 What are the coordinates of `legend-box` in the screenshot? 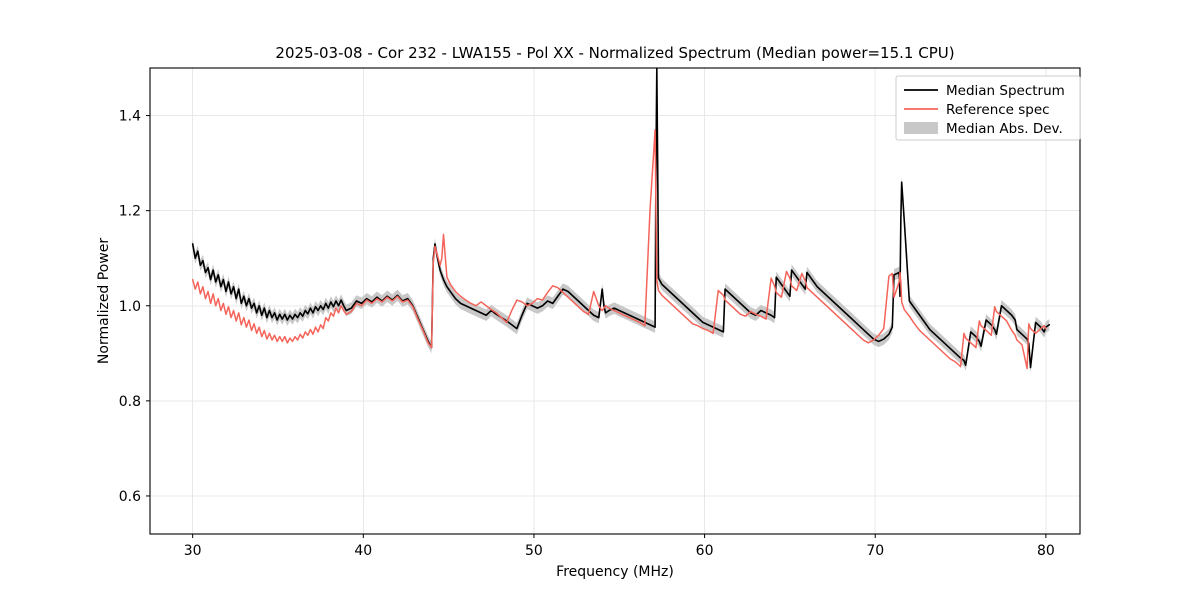 It's located at (988, 108).